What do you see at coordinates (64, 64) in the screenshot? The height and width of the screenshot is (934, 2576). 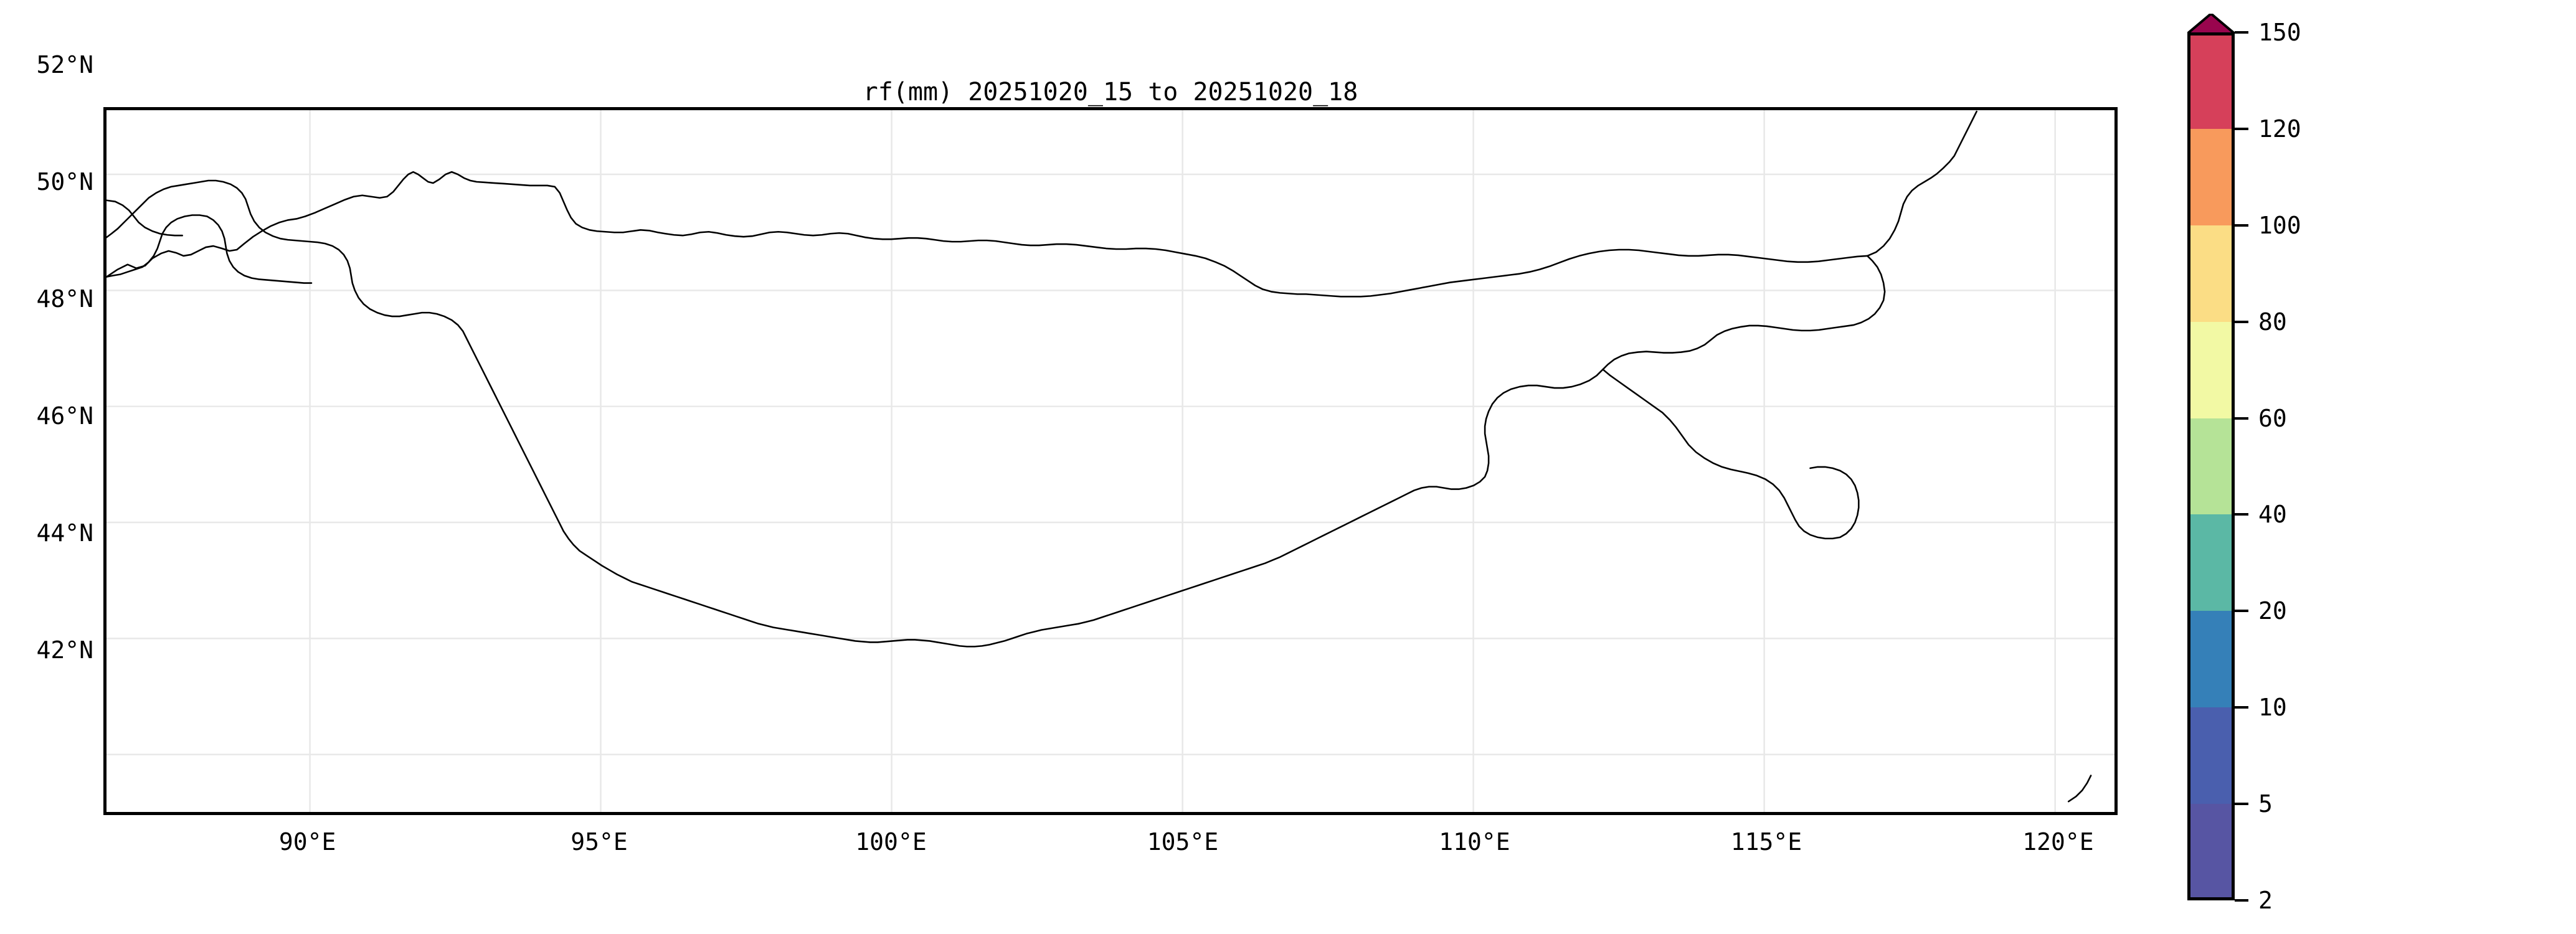 I see `ytick-label-52: 52°N` at bounding box center [64, 64].